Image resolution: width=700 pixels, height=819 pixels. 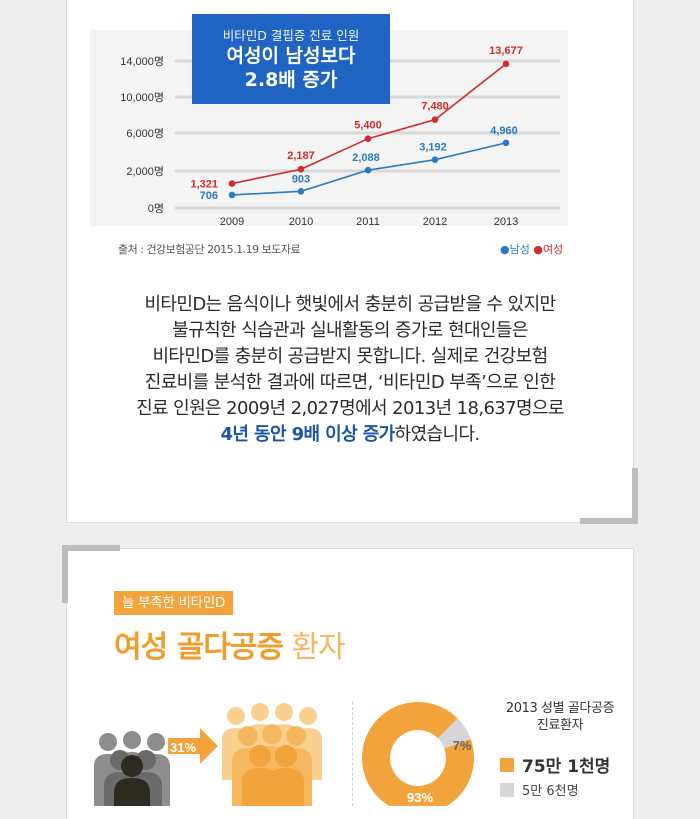 What do you see at coordinates (91, 574) in the screenshot?
I see `corner-bracket-top-left` at bounding box center [91, 574].